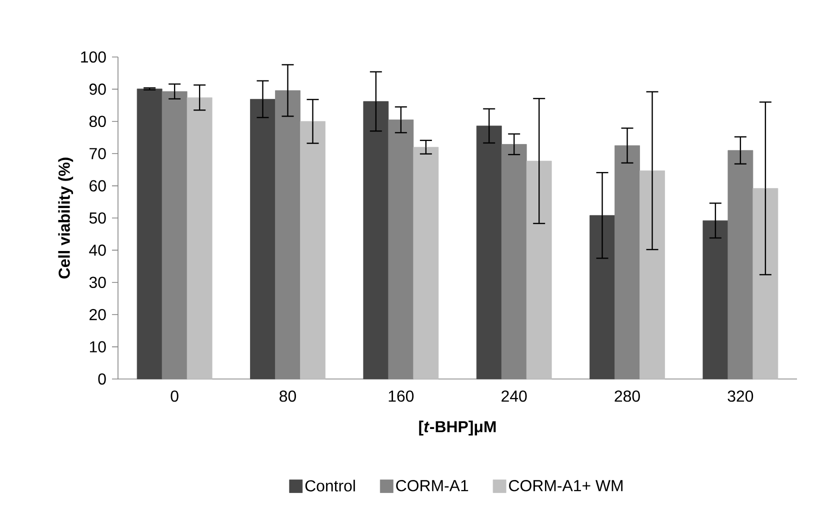 This screenshot has width=823, height=508. I want to click on y-tick-label: 70, so click(98, 154).